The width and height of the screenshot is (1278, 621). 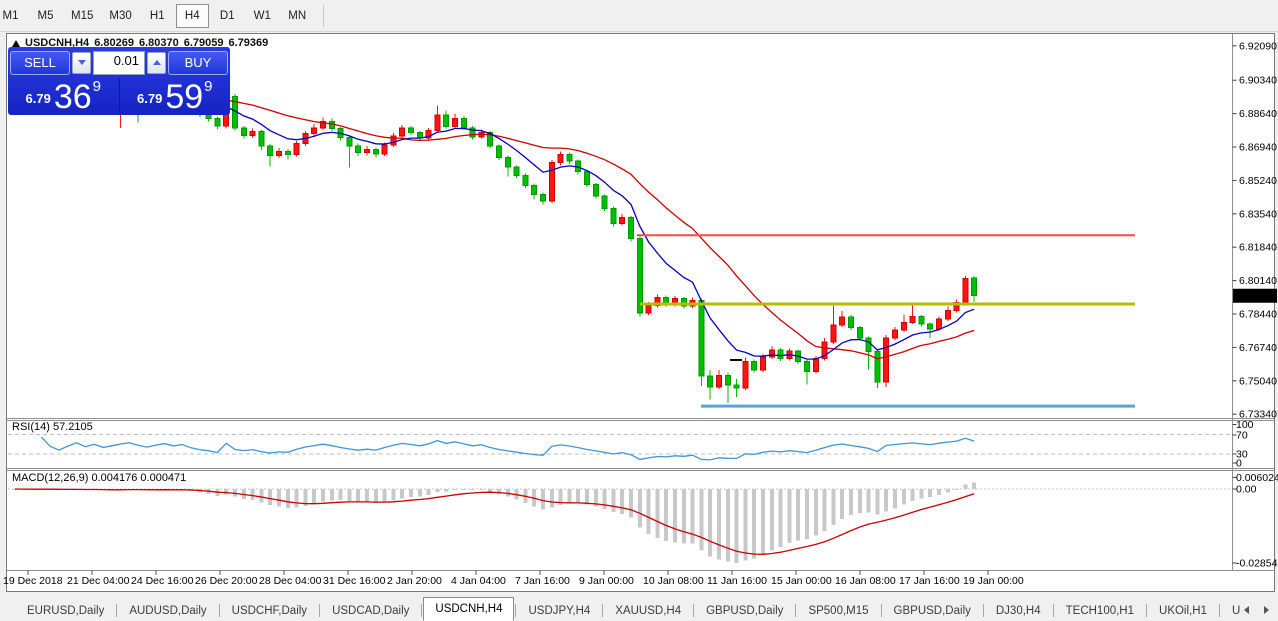 I want to click on chevron-up-icon, so click(x=156, y=62).